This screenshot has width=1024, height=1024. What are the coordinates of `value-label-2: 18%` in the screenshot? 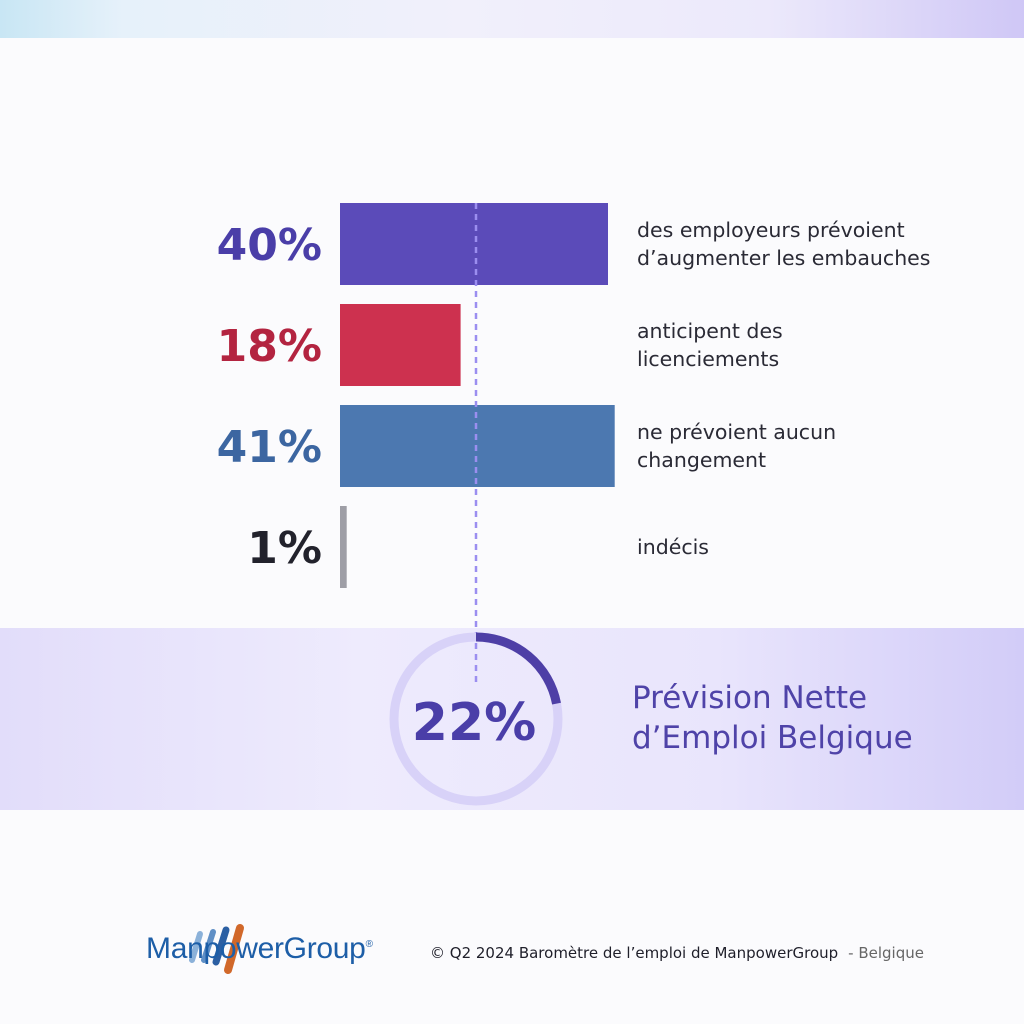 It's located at (269, 346).